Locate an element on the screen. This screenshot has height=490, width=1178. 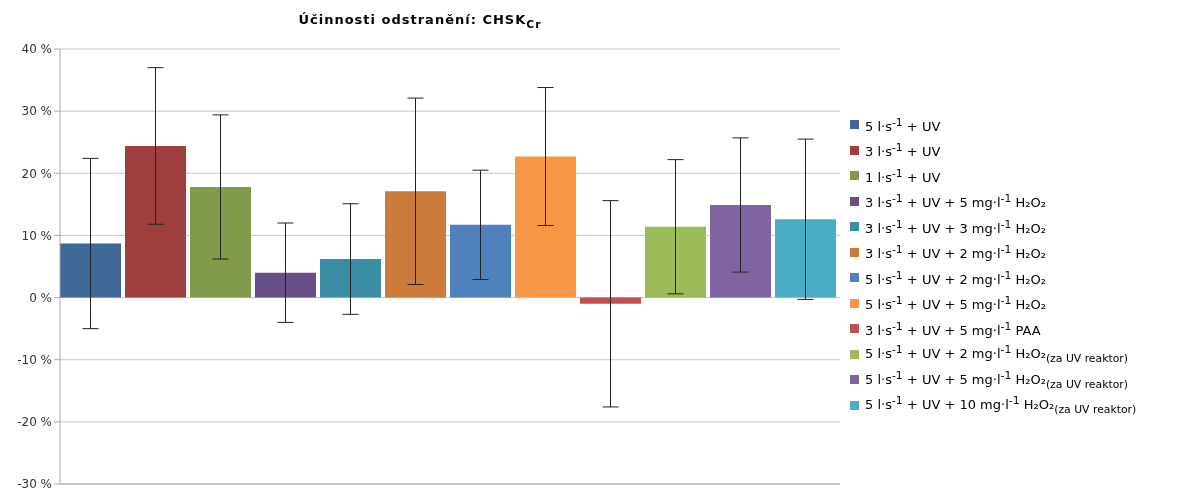
legend-label: 5 l·s$^{-1}$ + UV + 2 mg·l$^{-1}$ H₂O₂$_{(za UV reaktor)}$ is located at coordinates (996, 354).